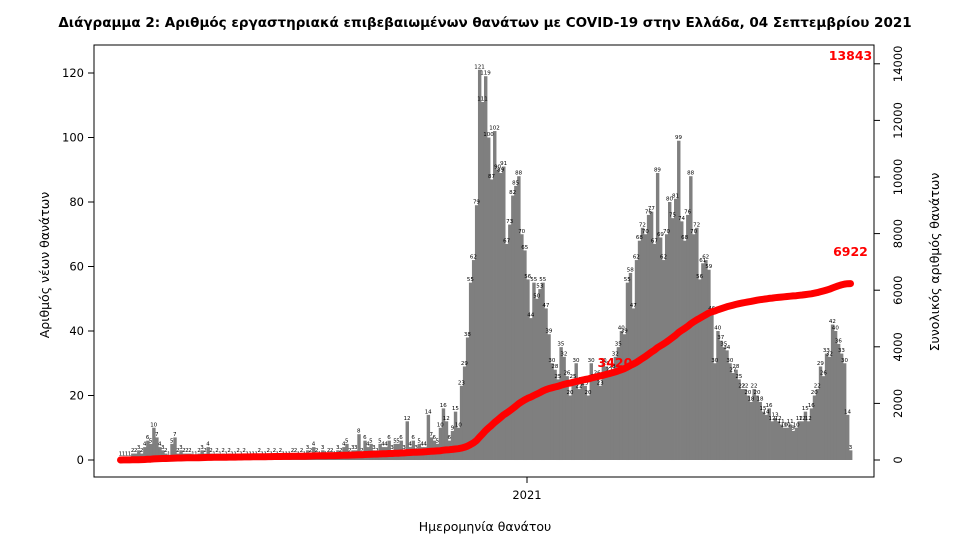  Describe the element at coordinates (763, 409) in the screenshot. I see `bar-value-label: 15` at that location.